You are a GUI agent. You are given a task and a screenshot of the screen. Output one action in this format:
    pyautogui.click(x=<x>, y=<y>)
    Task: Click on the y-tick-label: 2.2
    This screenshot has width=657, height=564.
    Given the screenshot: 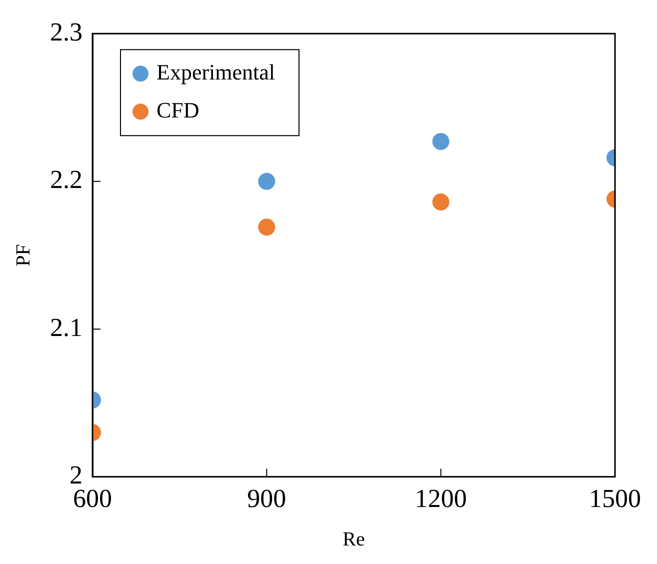 What is the action you would take?
    pyautogui.click(x=66, y=179)
    